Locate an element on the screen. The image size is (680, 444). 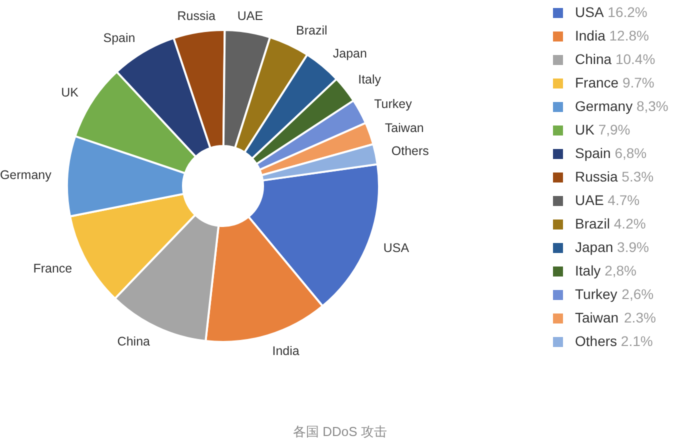
legend-label: Germany is located at coordinates (604, 106).